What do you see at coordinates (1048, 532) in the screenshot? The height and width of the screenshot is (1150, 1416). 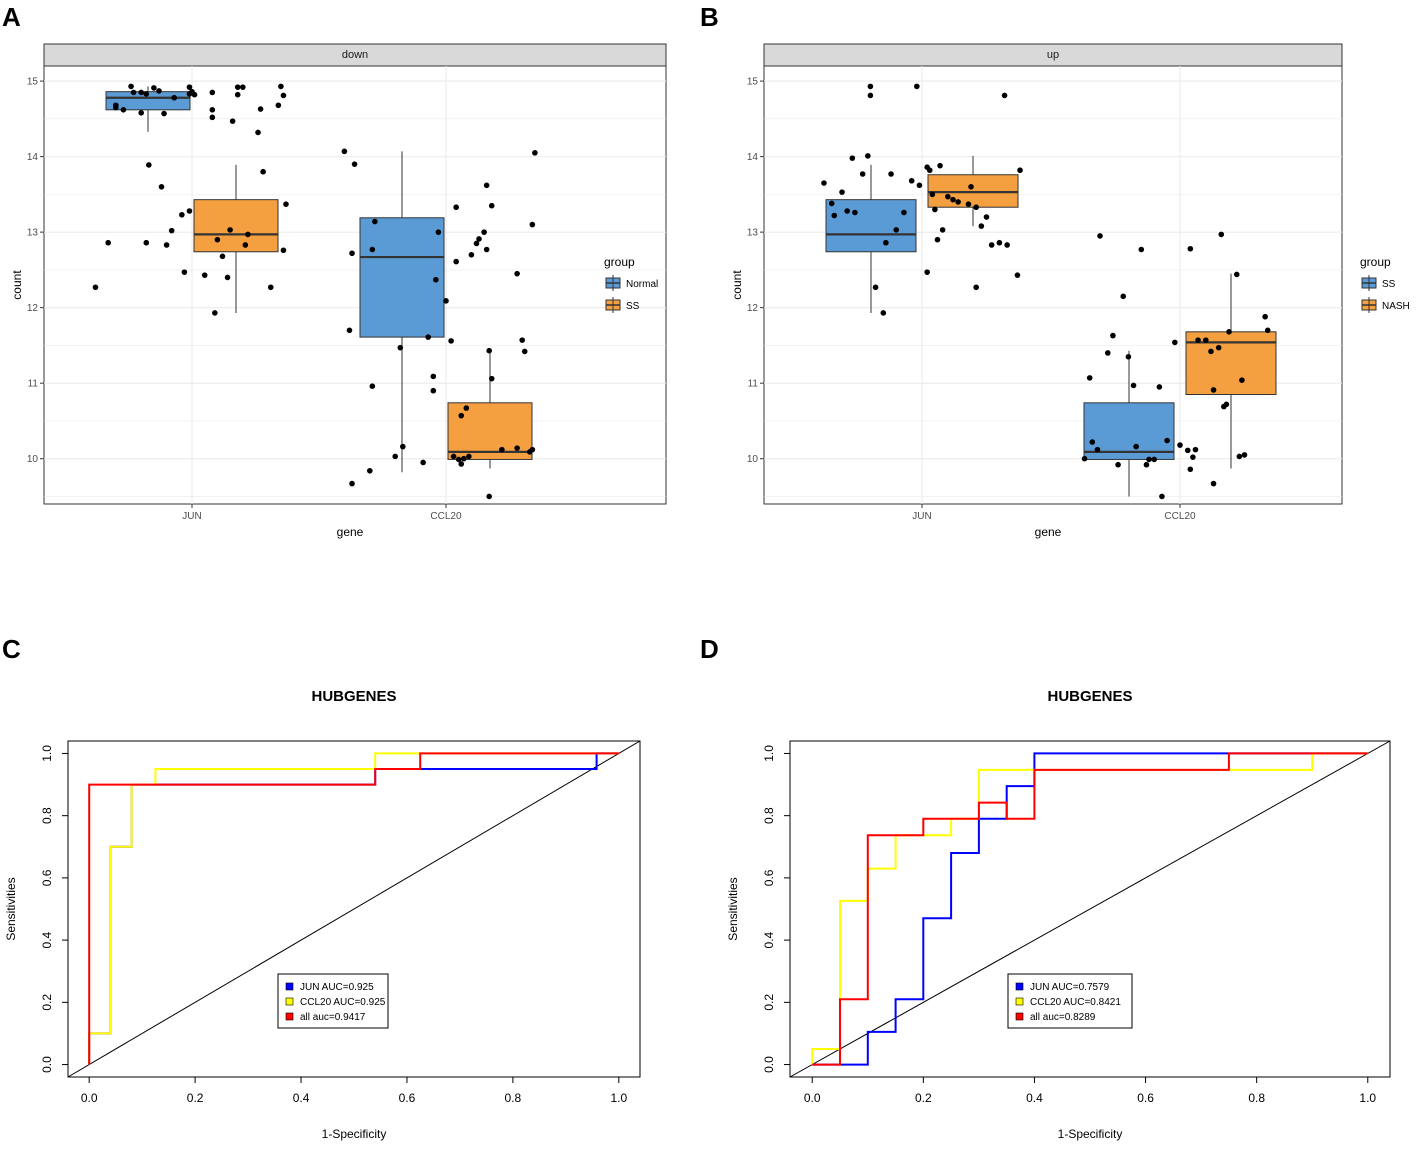 I see `x-axis-title: gene` at bounding box center [1048, 532].